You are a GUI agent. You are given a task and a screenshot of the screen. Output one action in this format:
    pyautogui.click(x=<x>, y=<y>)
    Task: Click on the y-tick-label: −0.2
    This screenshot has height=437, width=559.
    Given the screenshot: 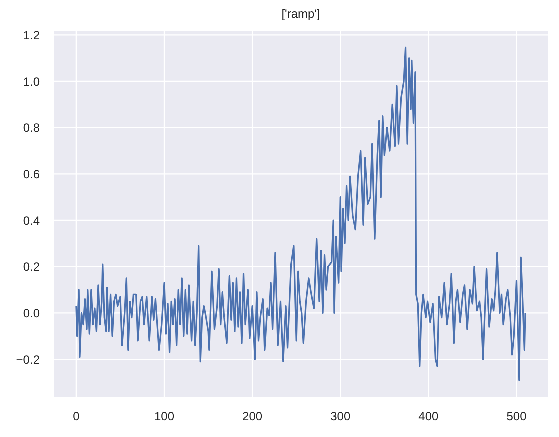 What is the action you would take?
    pyautogui.click(x=28, y=359)
    